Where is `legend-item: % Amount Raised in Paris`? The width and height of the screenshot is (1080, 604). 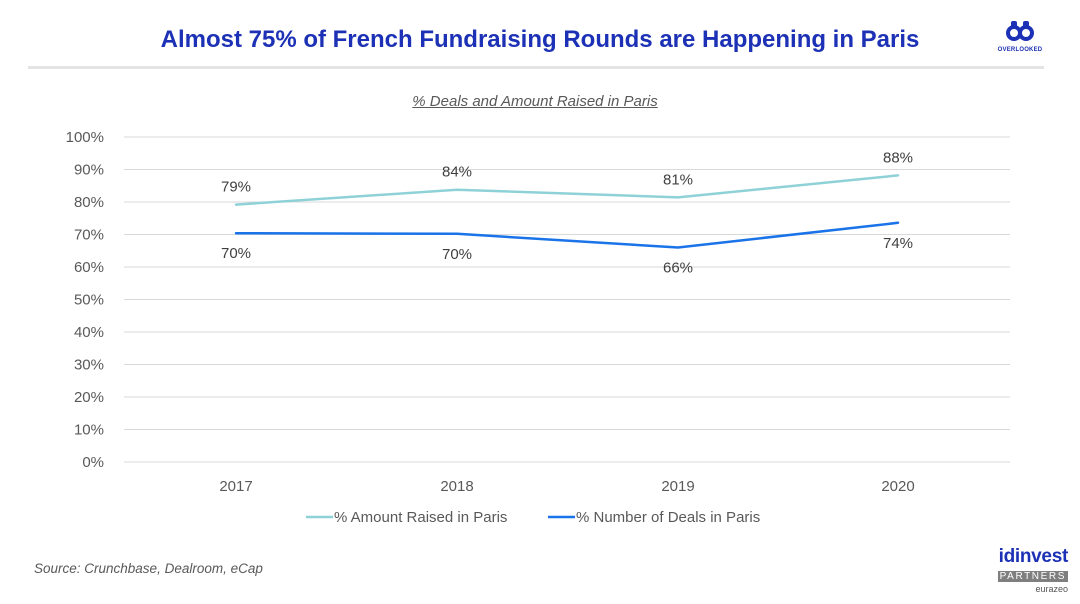 legend-item: % Amount Raised in Paris is located at coordinates (406, 517).